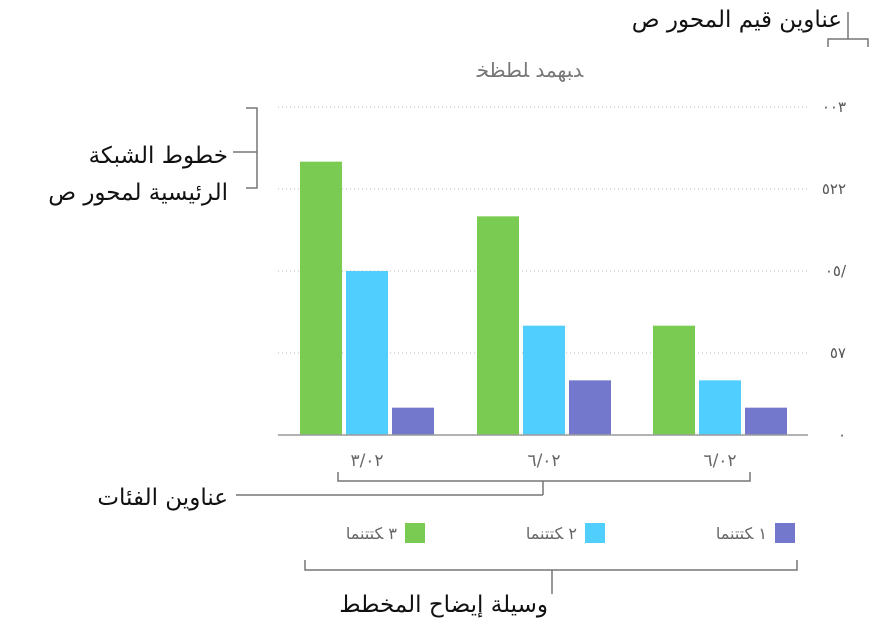 The image size is (876, 633). I want to click on legend-label-series-3: ١ ﻜﺘﺘﻨﻤﺎ, so click(741, 533).